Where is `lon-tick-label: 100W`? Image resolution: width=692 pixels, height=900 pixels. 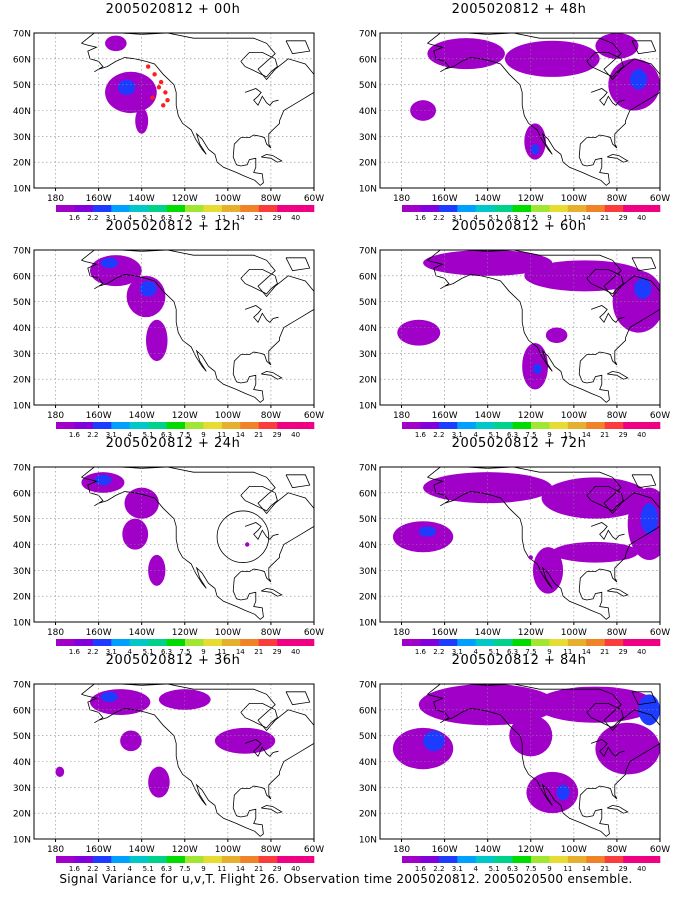
lon-tick-label: 100W is located at coordinates (574, 850).